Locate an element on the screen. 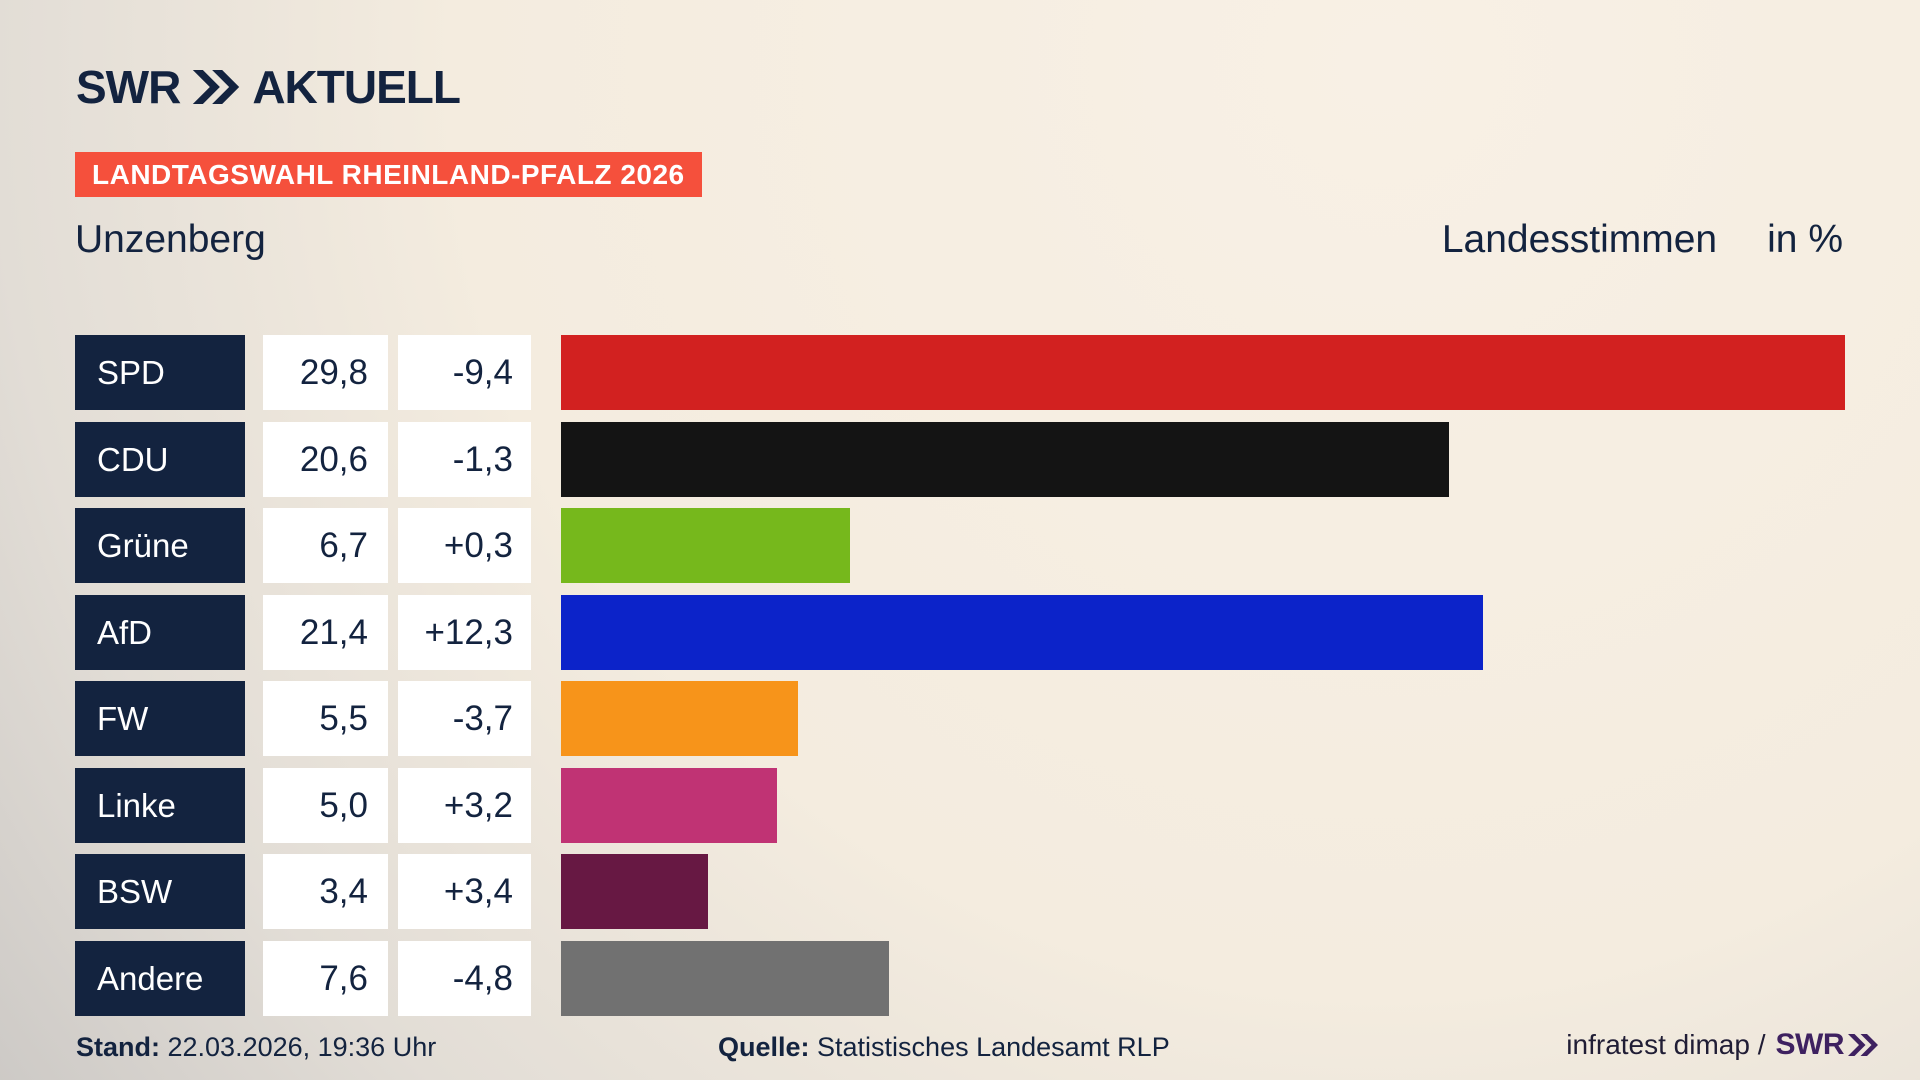 The image size is (1920, 1080). logo-suffix: AKTUELL is located at coordinates (356, 87).